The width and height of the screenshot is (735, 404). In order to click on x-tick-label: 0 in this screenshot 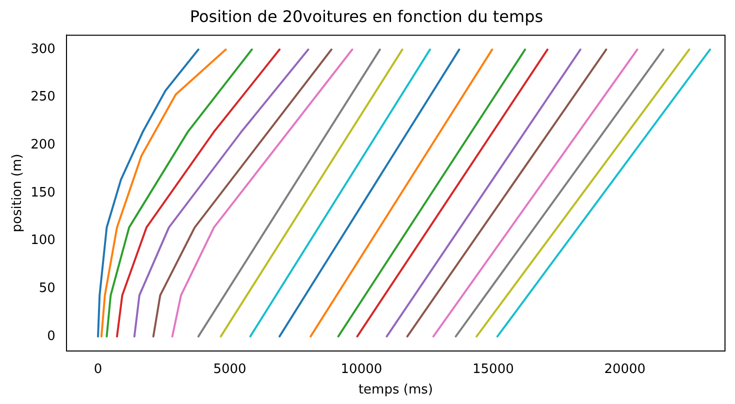, I will do `click(98, 369)`.